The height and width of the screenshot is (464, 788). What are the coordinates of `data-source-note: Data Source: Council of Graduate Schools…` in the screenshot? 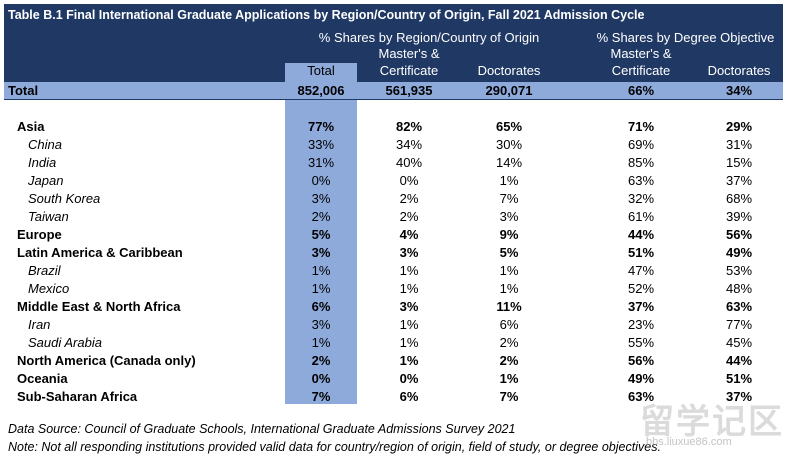 It's located at (262, 429).